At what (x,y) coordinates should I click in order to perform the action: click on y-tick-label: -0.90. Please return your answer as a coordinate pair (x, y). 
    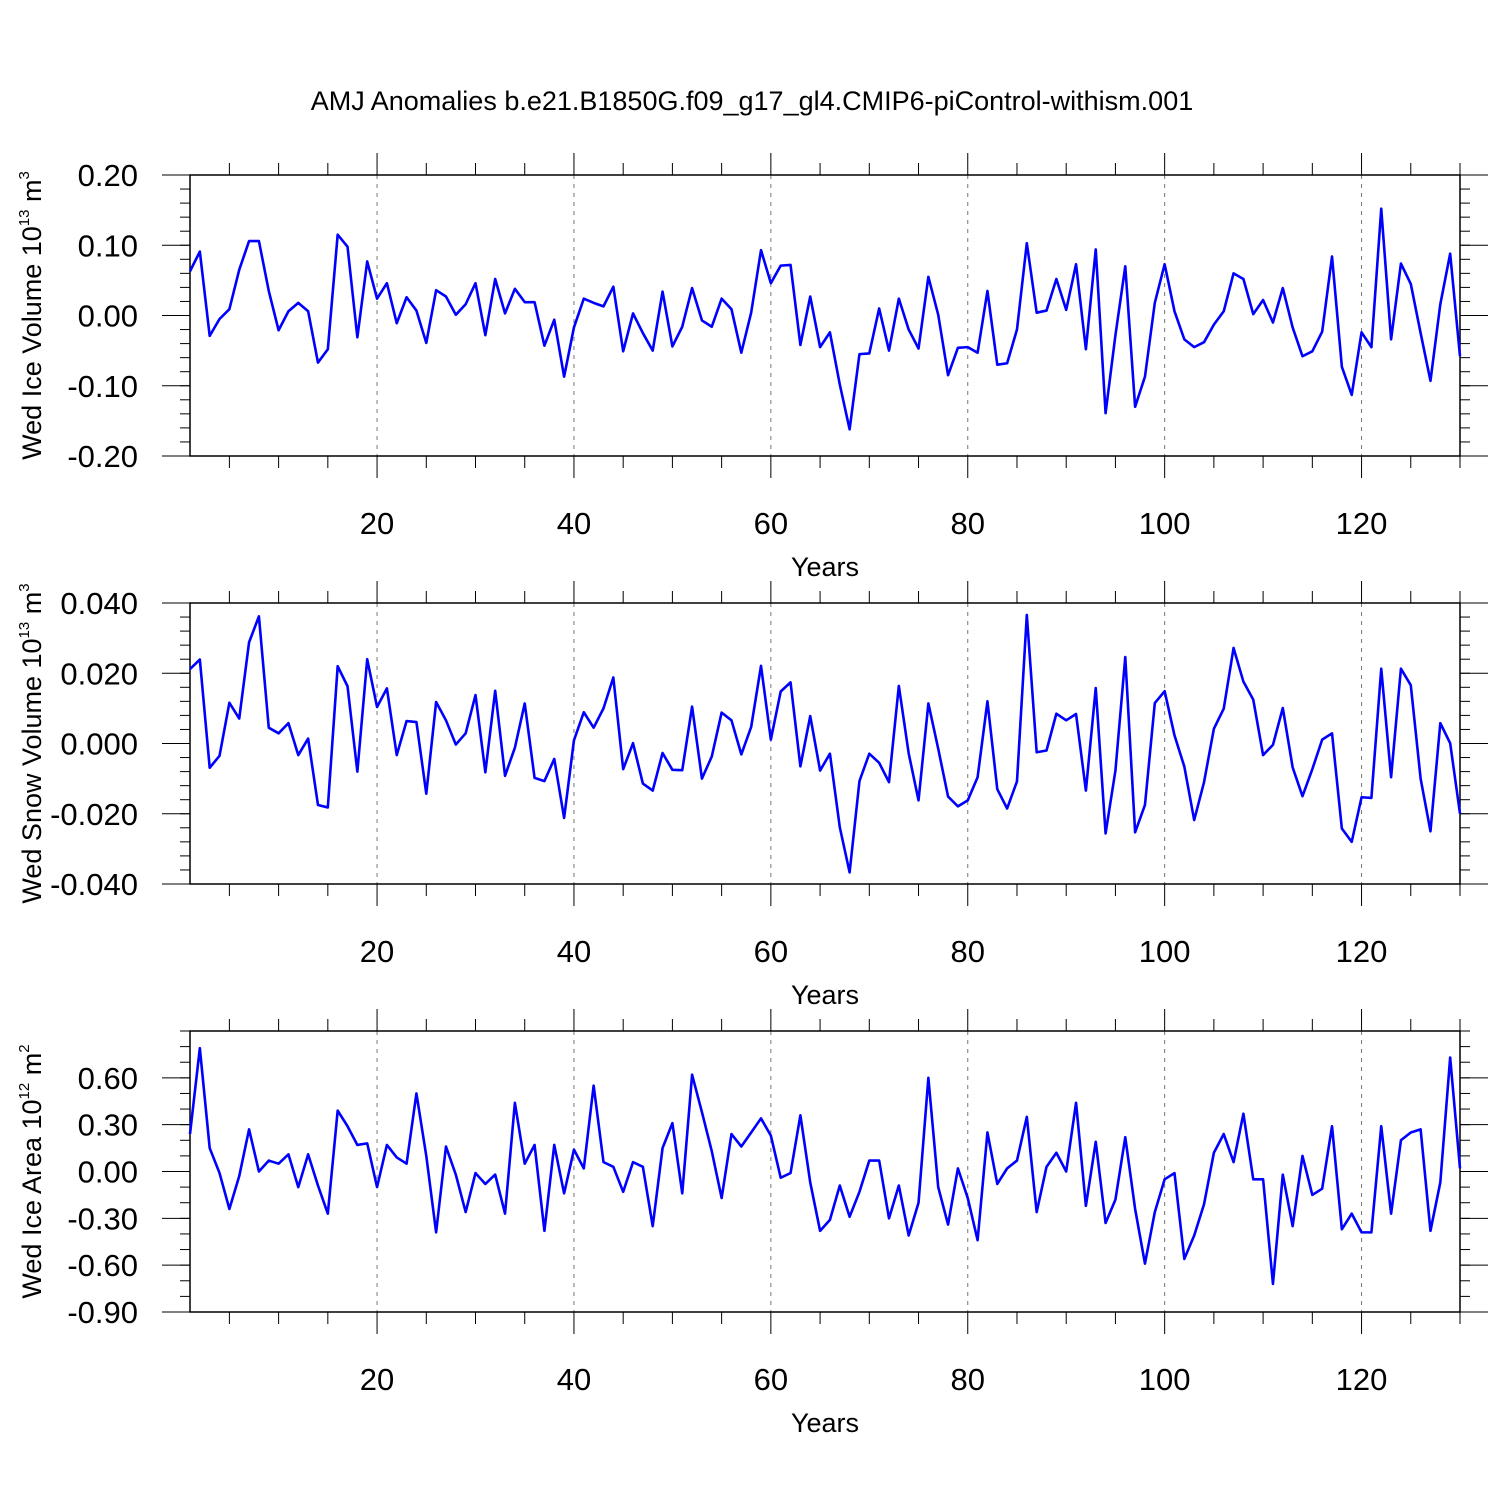
    Looking at the image, I should click on (102, 1312).